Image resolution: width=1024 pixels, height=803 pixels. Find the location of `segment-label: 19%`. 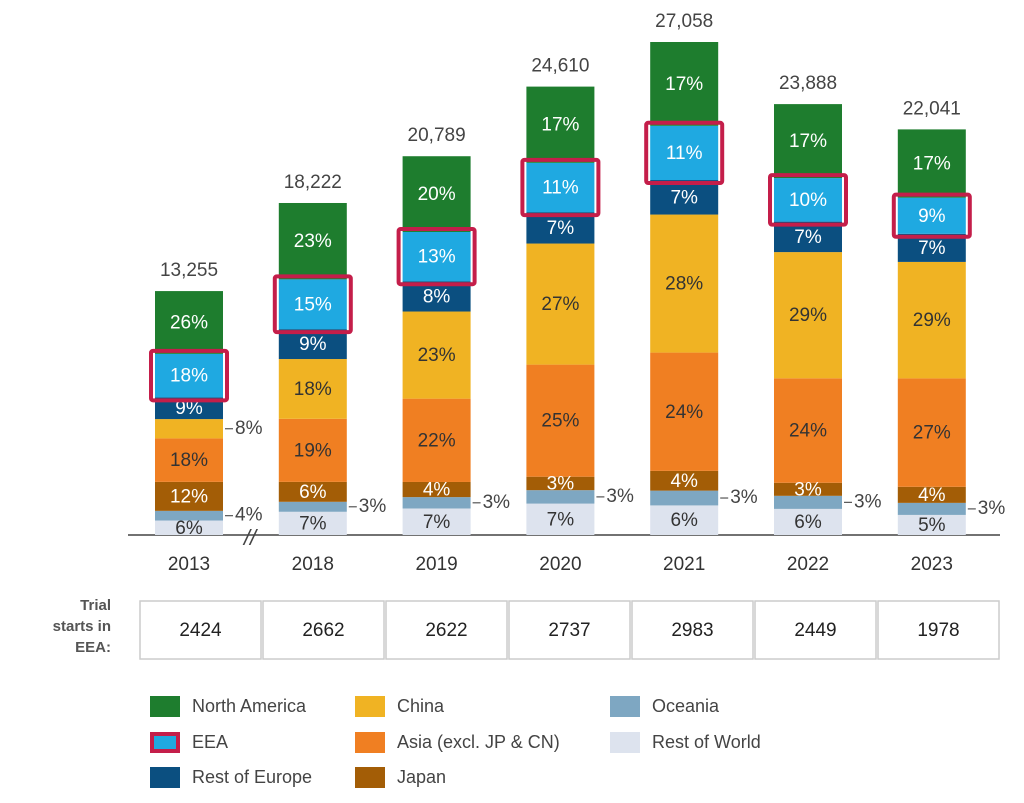

segment-label: 19% is located at coordinates (313, 450).